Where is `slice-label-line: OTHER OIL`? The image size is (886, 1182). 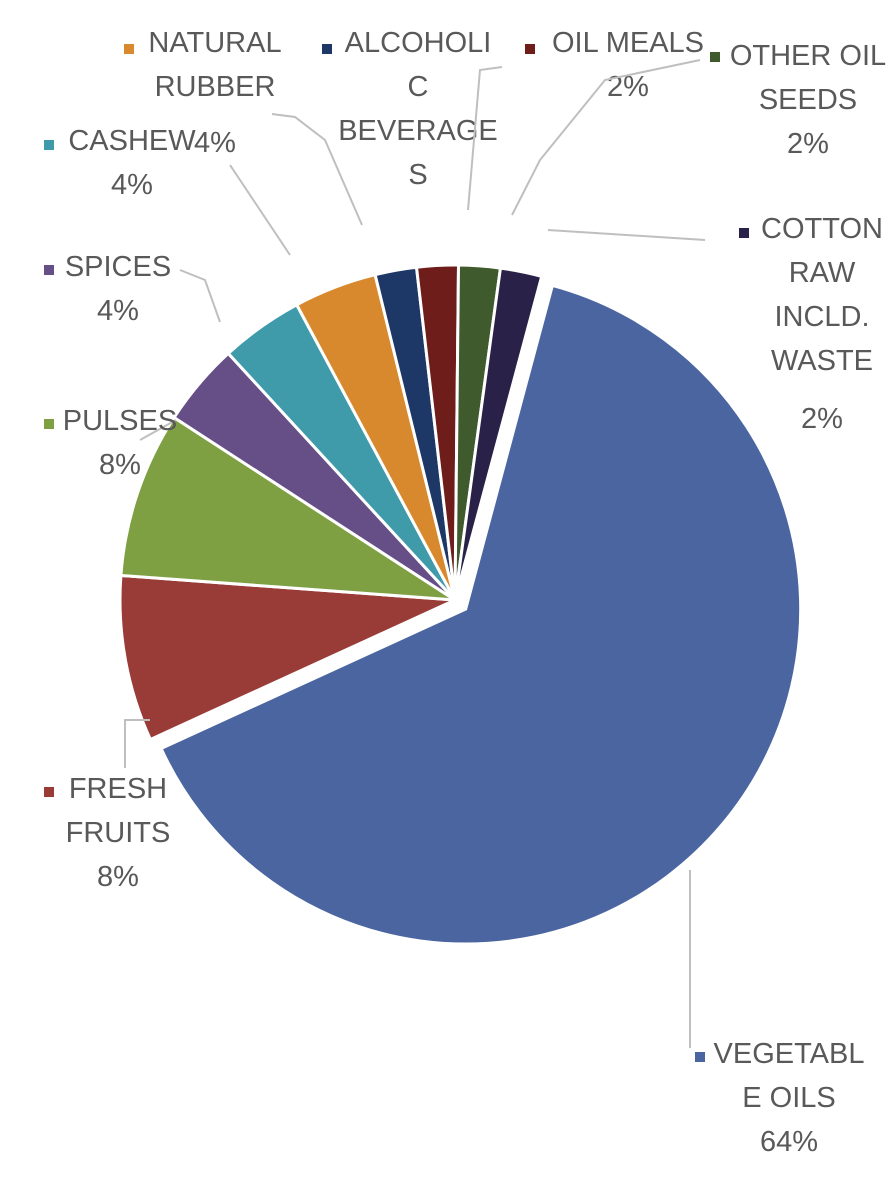
slice-label-line: OTHER OIL is located at coordinates (808, 56).